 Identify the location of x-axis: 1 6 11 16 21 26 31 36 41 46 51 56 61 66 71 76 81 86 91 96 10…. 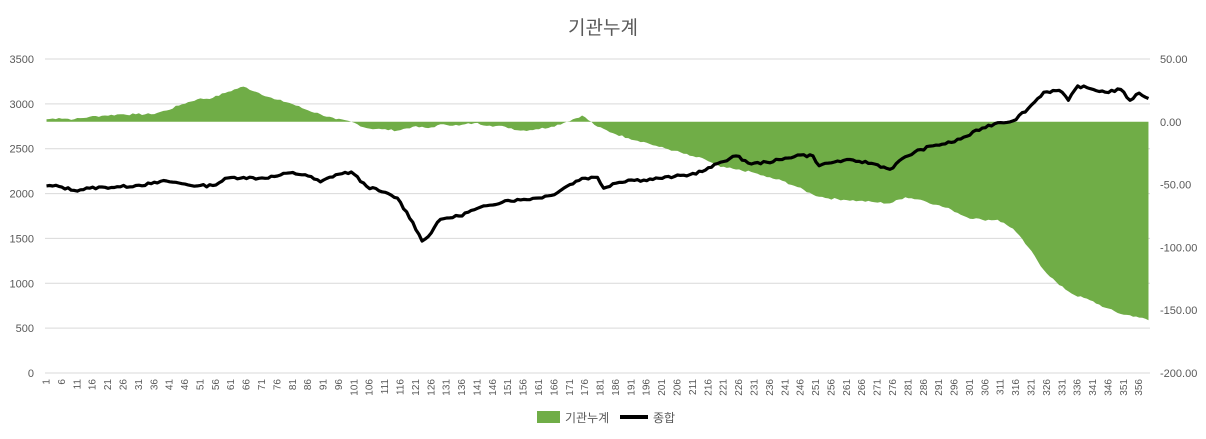
(594, 387).